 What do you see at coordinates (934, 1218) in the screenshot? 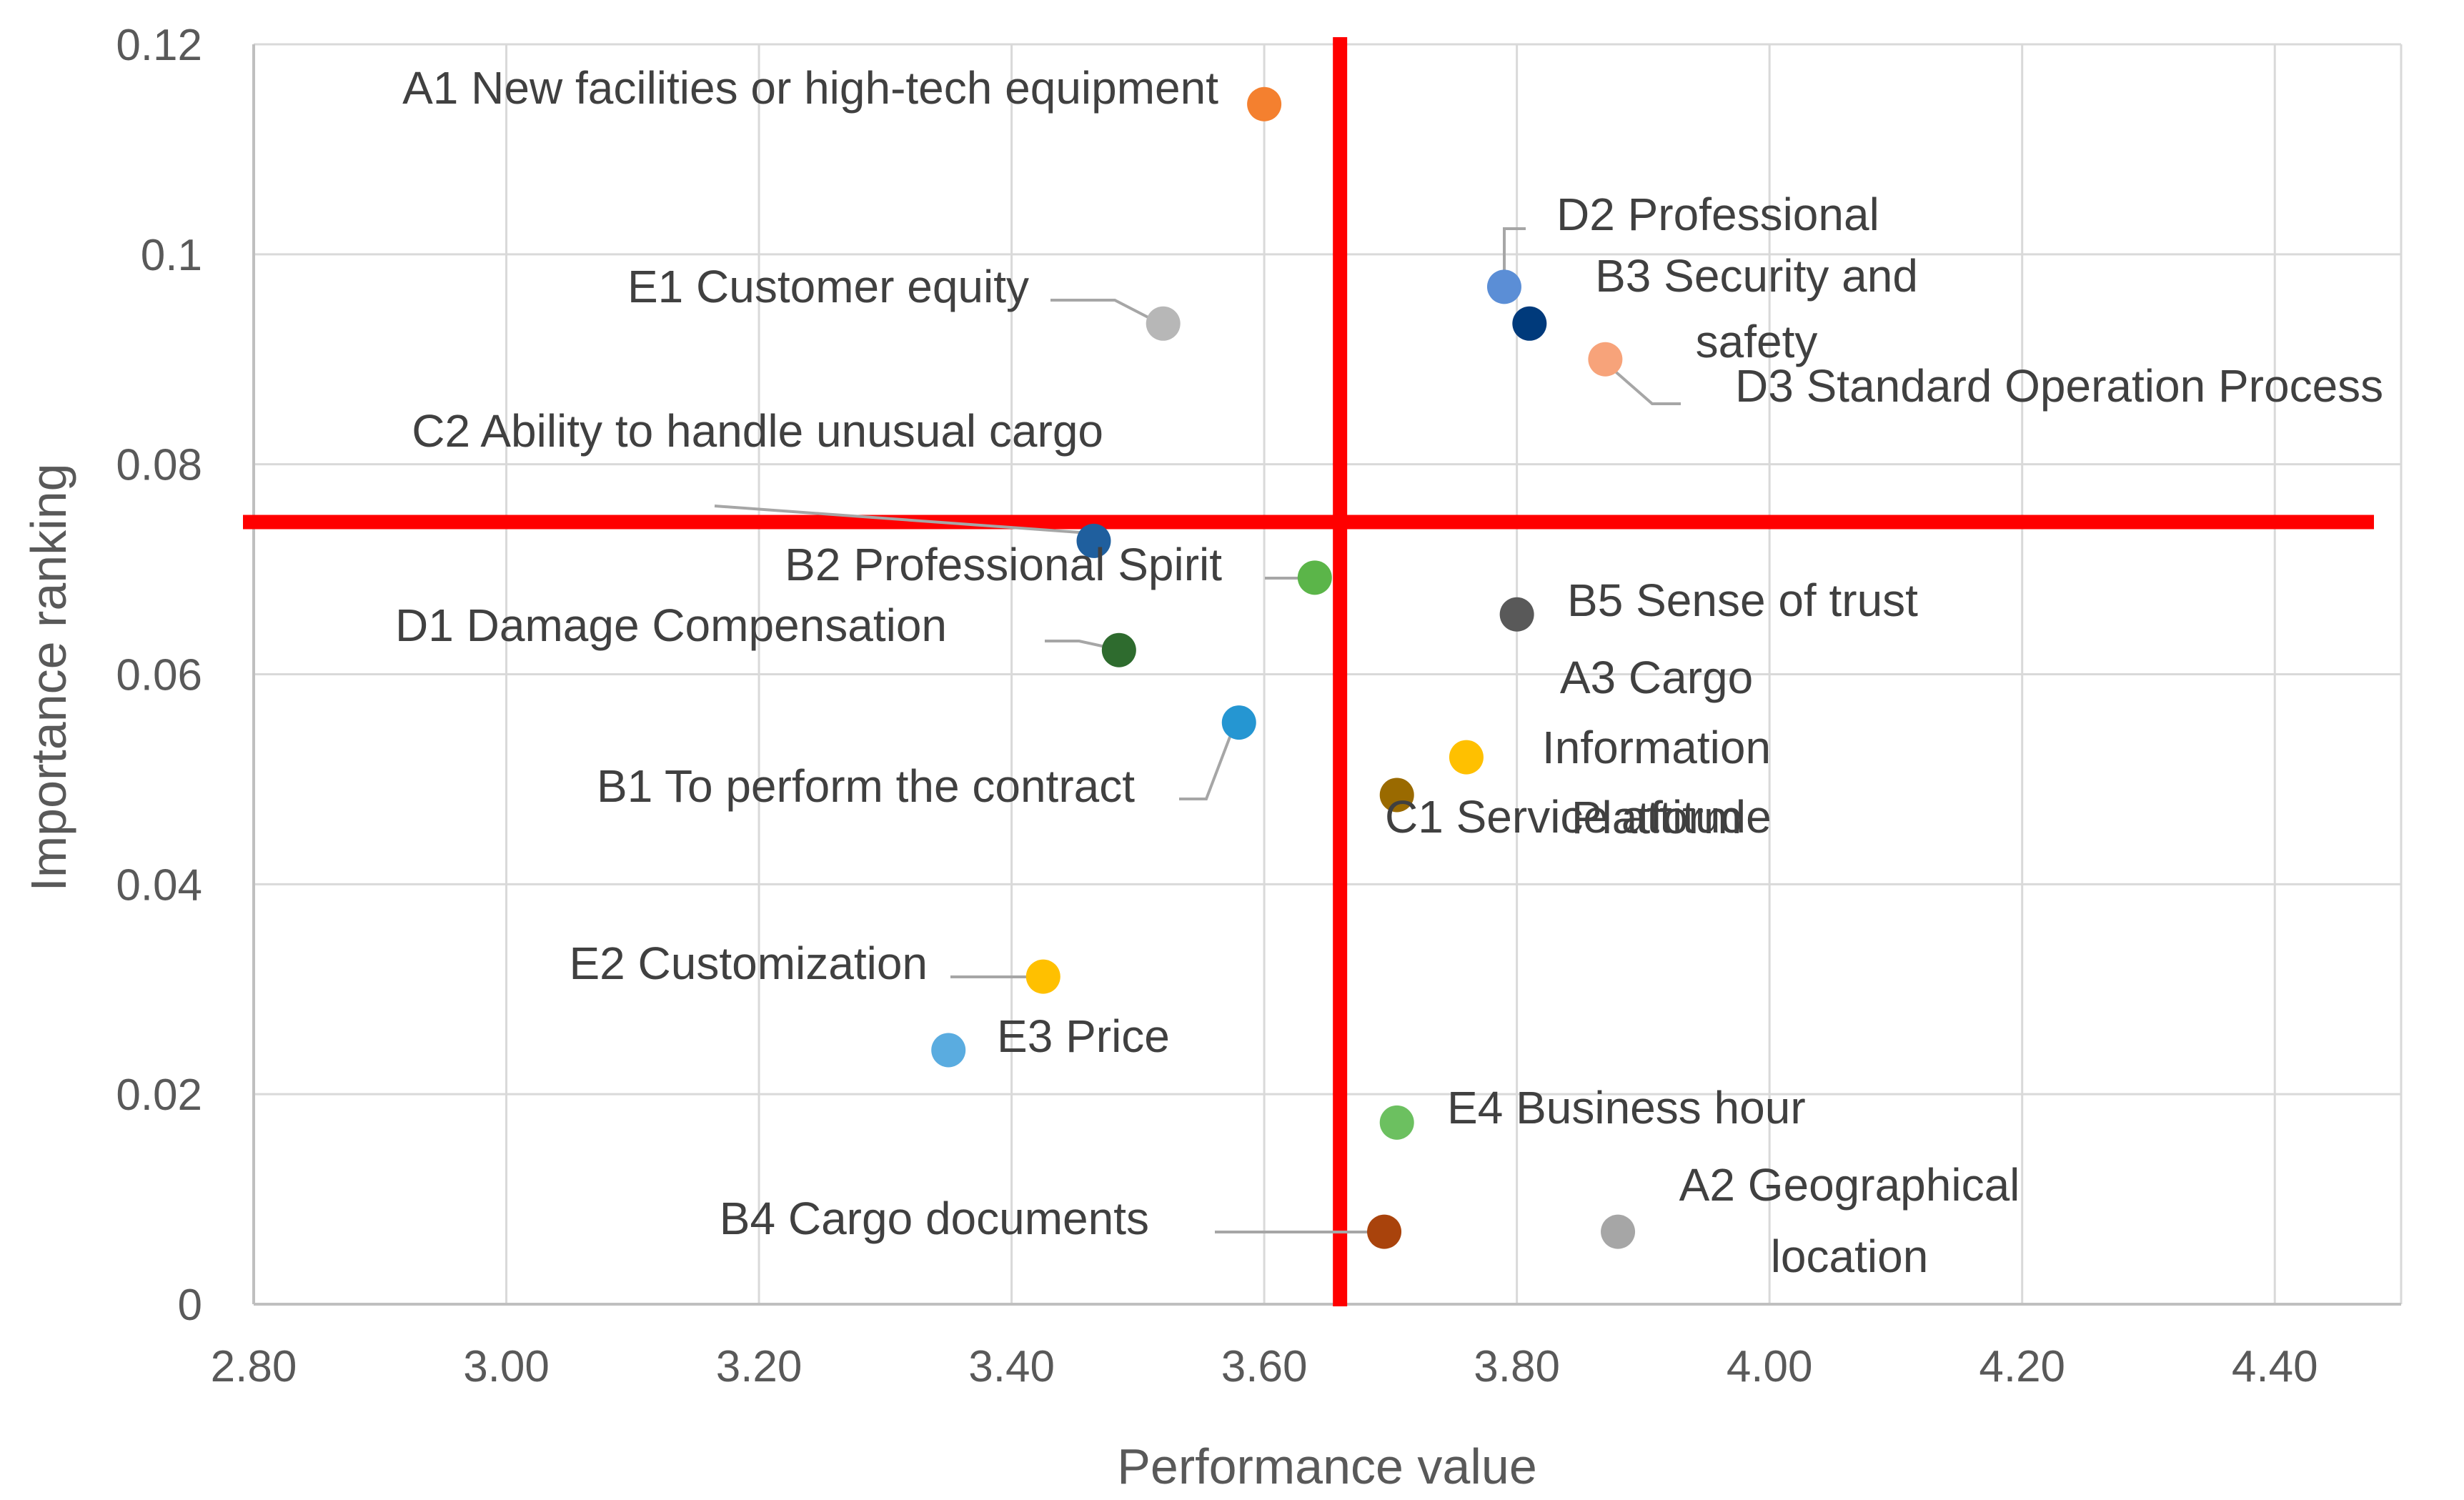
I see `point-label: B4 Cargo documents` at bounding box center [934, 1218].